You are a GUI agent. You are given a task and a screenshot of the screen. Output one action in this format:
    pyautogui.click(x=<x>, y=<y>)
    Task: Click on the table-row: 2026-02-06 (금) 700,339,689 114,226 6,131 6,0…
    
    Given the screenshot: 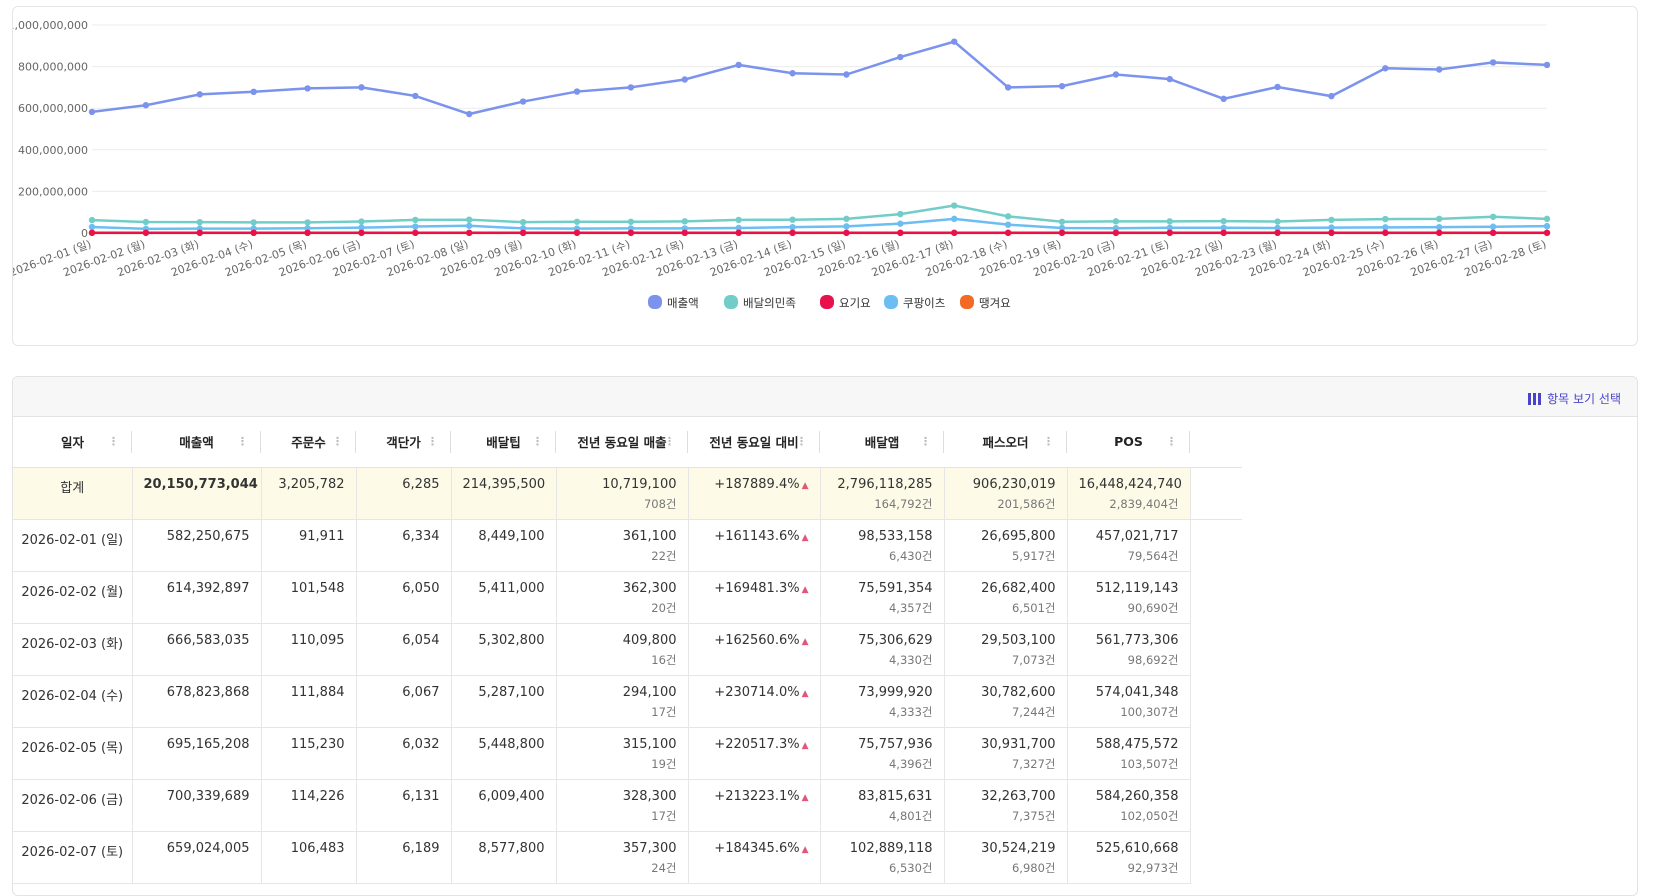 What is the action you would take?
    pyautogui.click(x=627, y=805)
    